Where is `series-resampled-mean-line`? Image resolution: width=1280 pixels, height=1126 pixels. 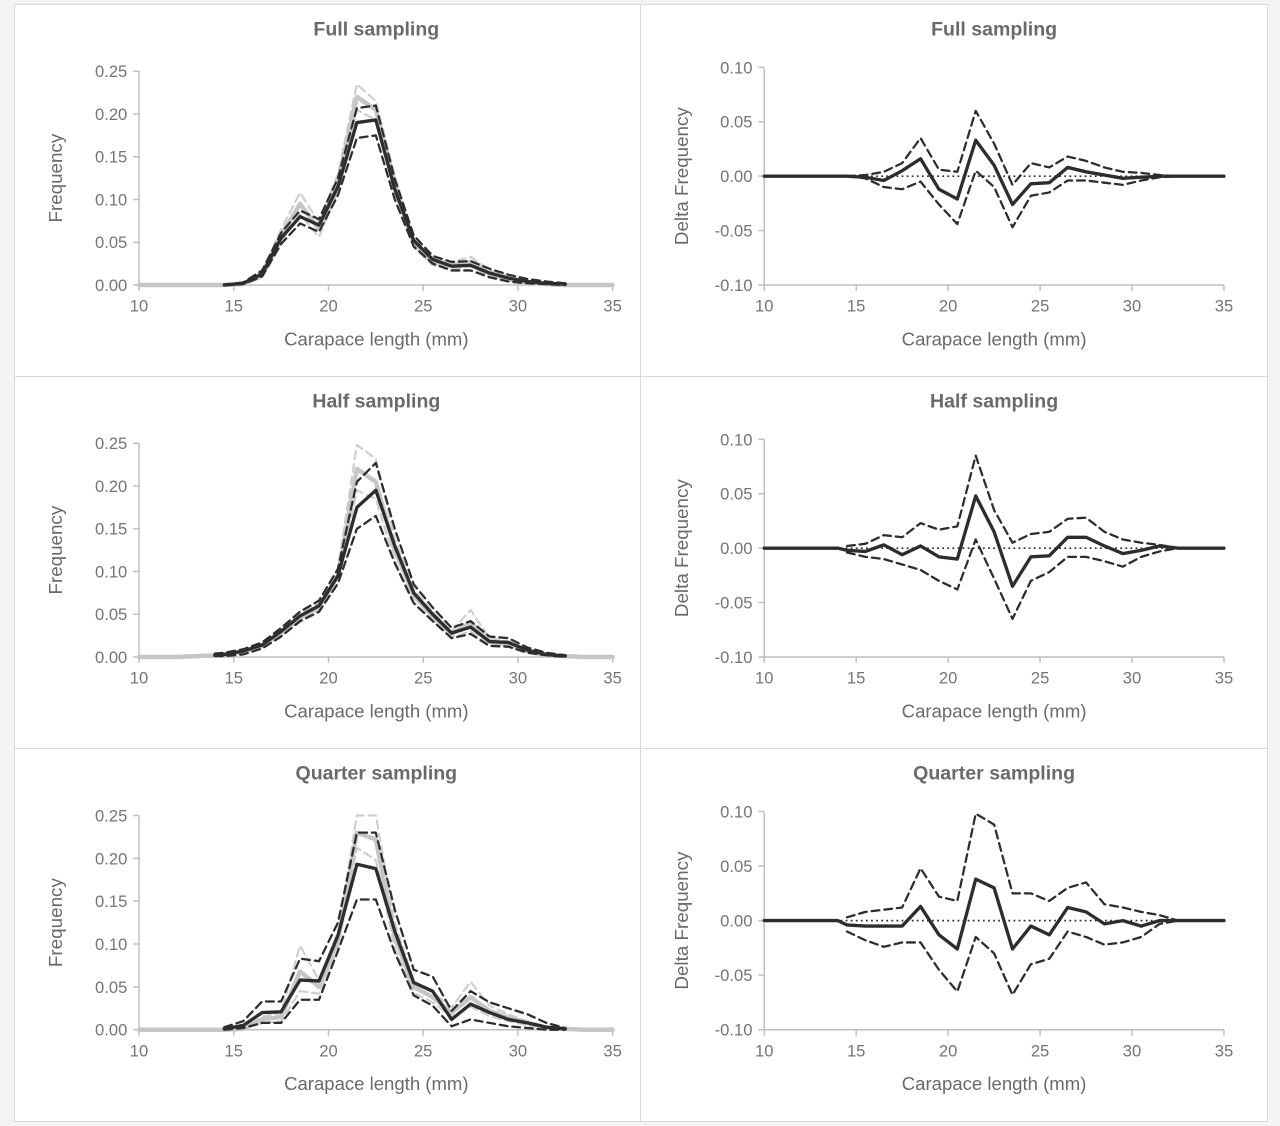 series-resampled-mean-line is located at coordinates (390, 573).